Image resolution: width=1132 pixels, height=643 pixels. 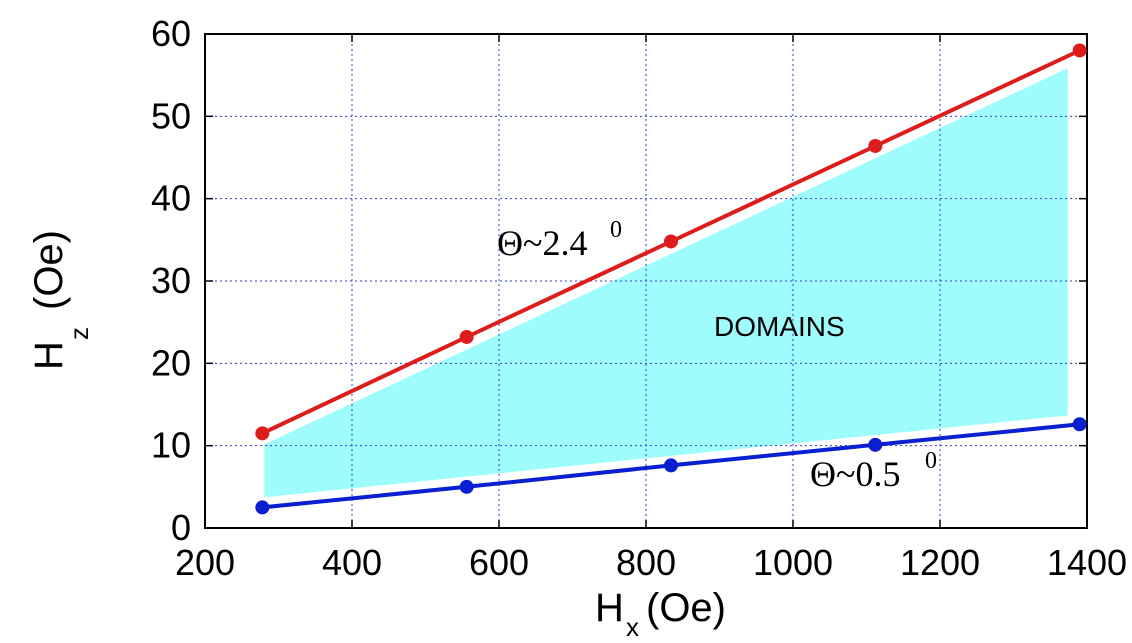 I want to click on theta-upper-sup: 0, so click(x=616, y=230).